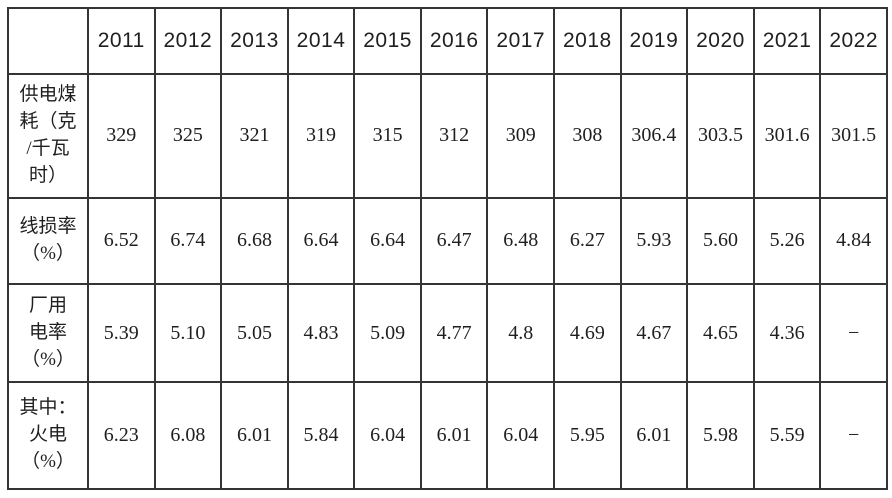 The height and width of the screenshot is (498, 892). What do you see at coordinates (188, 241) in the screenshot?
I see `value-cell: 6.74` at bounding box center [188, 241].